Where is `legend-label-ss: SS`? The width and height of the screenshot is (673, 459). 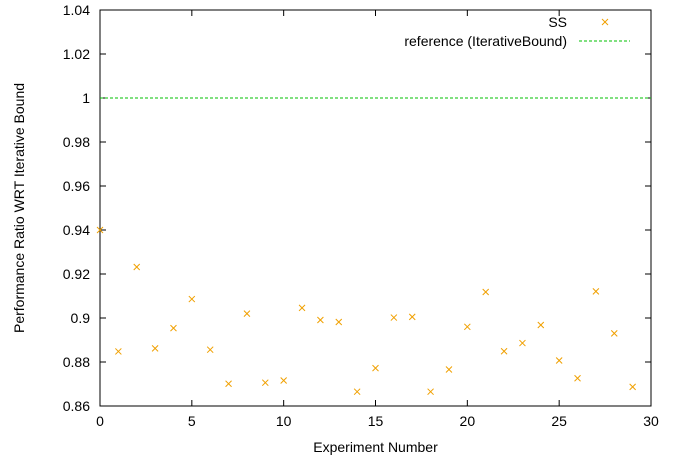
legend-label-ss: SS is located at coordinates (557, 22).